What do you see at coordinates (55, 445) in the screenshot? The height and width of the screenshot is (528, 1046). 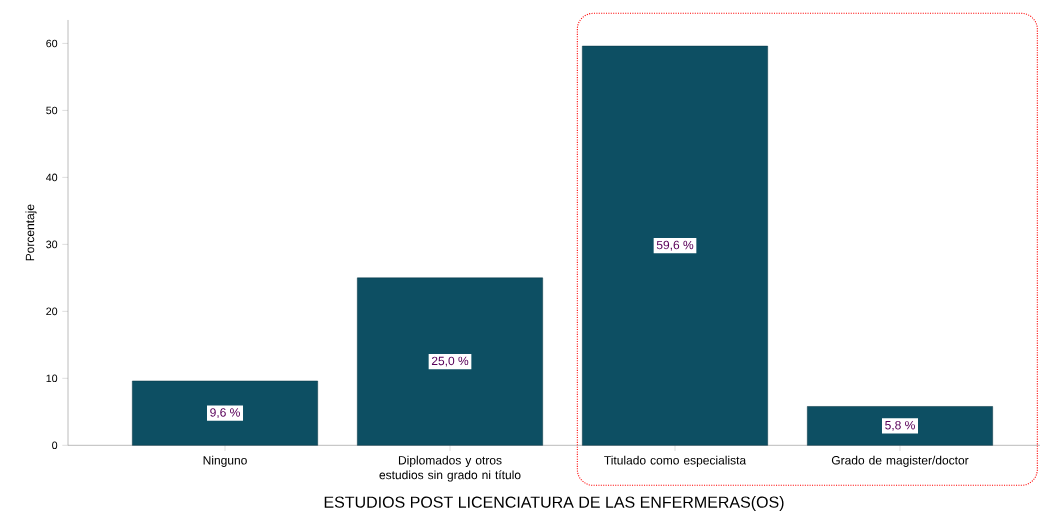 I see `y-tick-label: 0` at bounding box center [55, 445].